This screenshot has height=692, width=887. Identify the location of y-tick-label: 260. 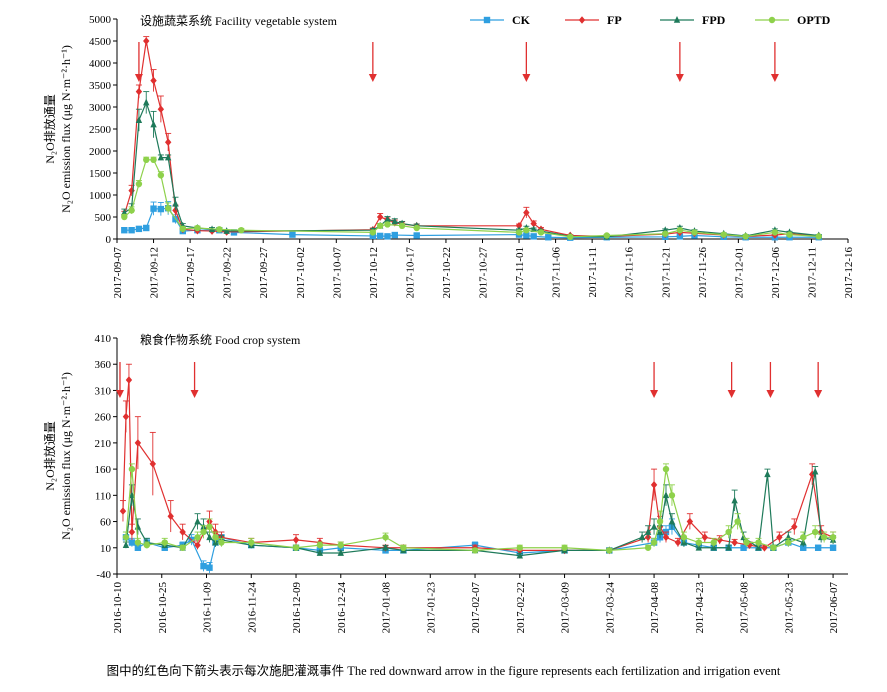
(103, 418).